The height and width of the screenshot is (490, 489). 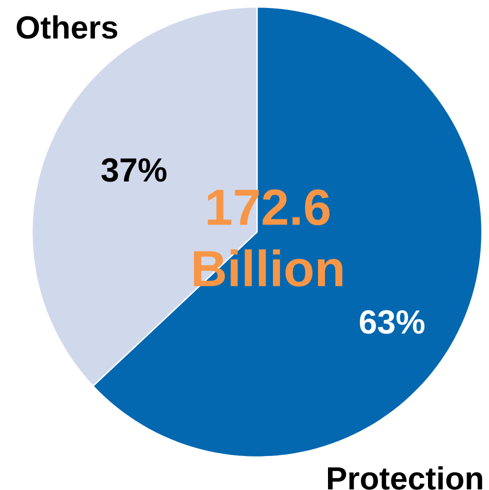 What do you see at coordinates (133, 170) in the screenshot?
I see `data-label: 37%` at bounding box center [133, 170].